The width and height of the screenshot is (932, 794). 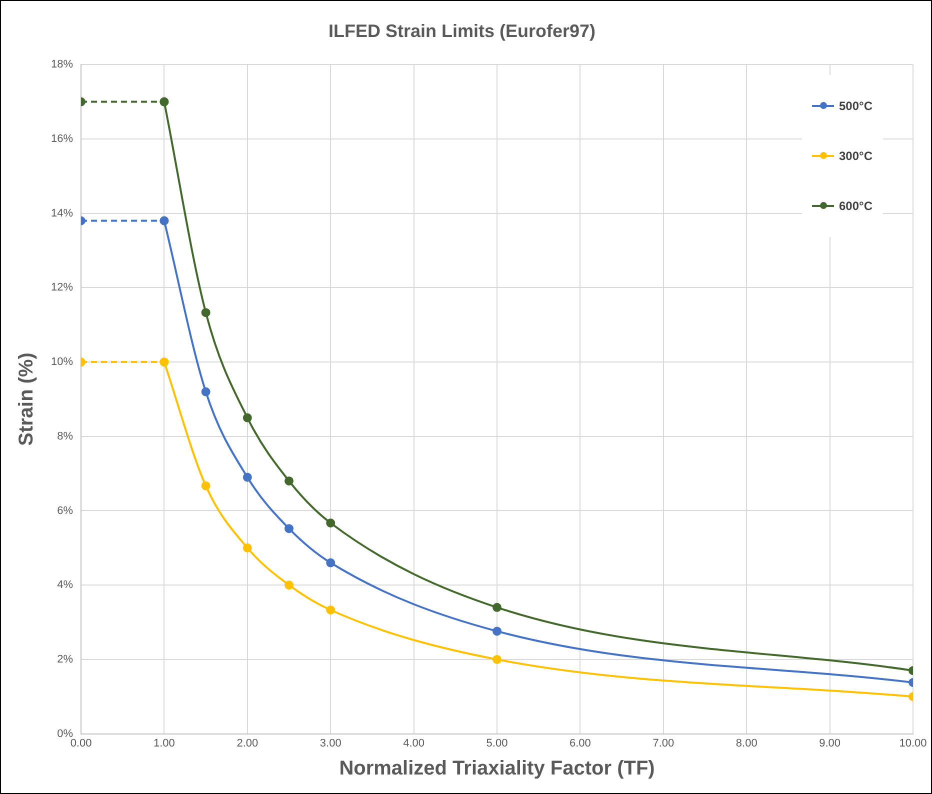 I want to click on y-tick-label: 2%, so click(x=65, y=659).